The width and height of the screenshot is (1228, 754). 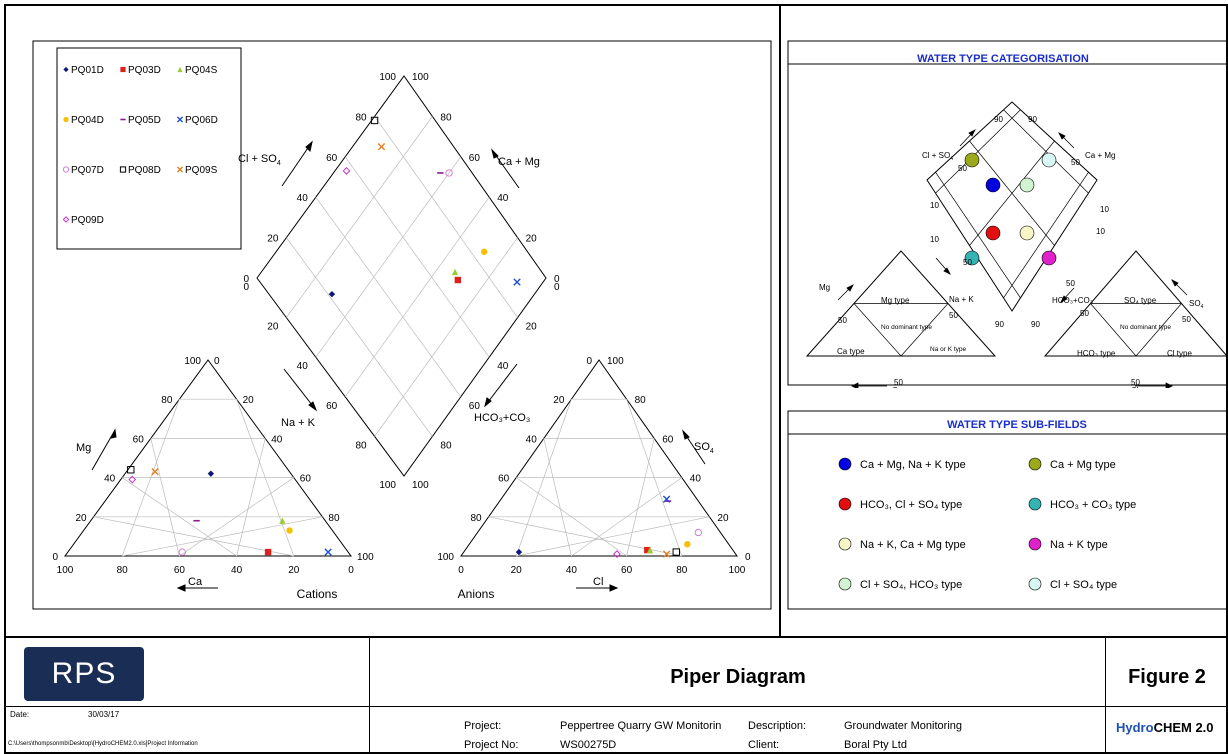 What do you see at coordinates (317, 594) in the screenshot?
I see `axis-label-cations: Cations` at bounding box center [317, 594].